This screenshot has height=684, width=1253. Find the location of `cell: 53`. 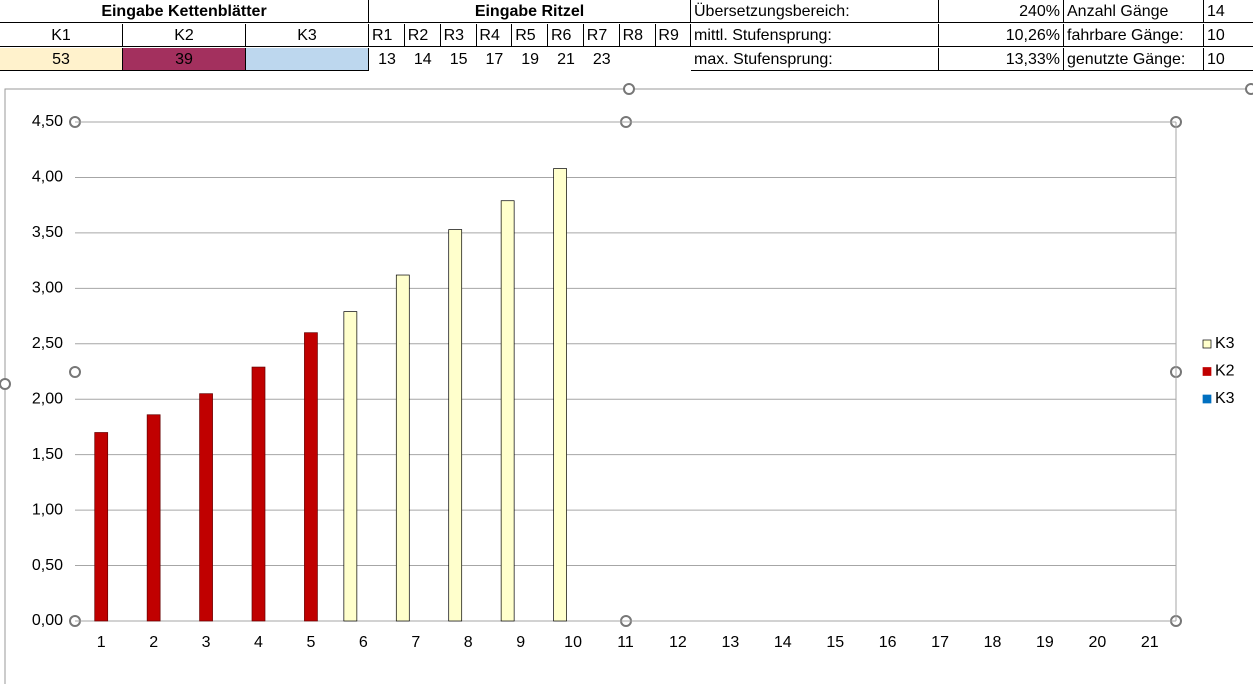

cell: 53 is located at coordinates (61, 59).